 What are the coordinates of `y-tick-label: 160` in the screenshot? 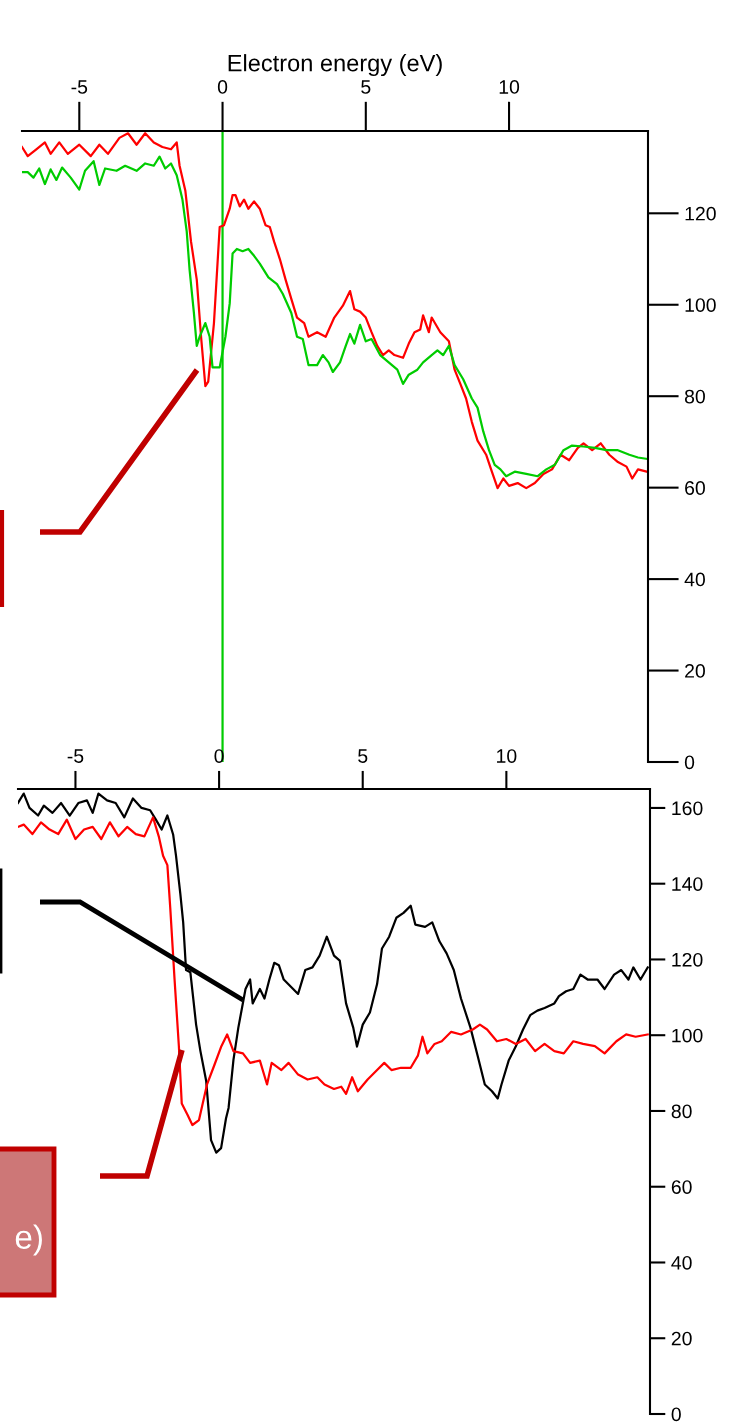 It's located at (687, 808).